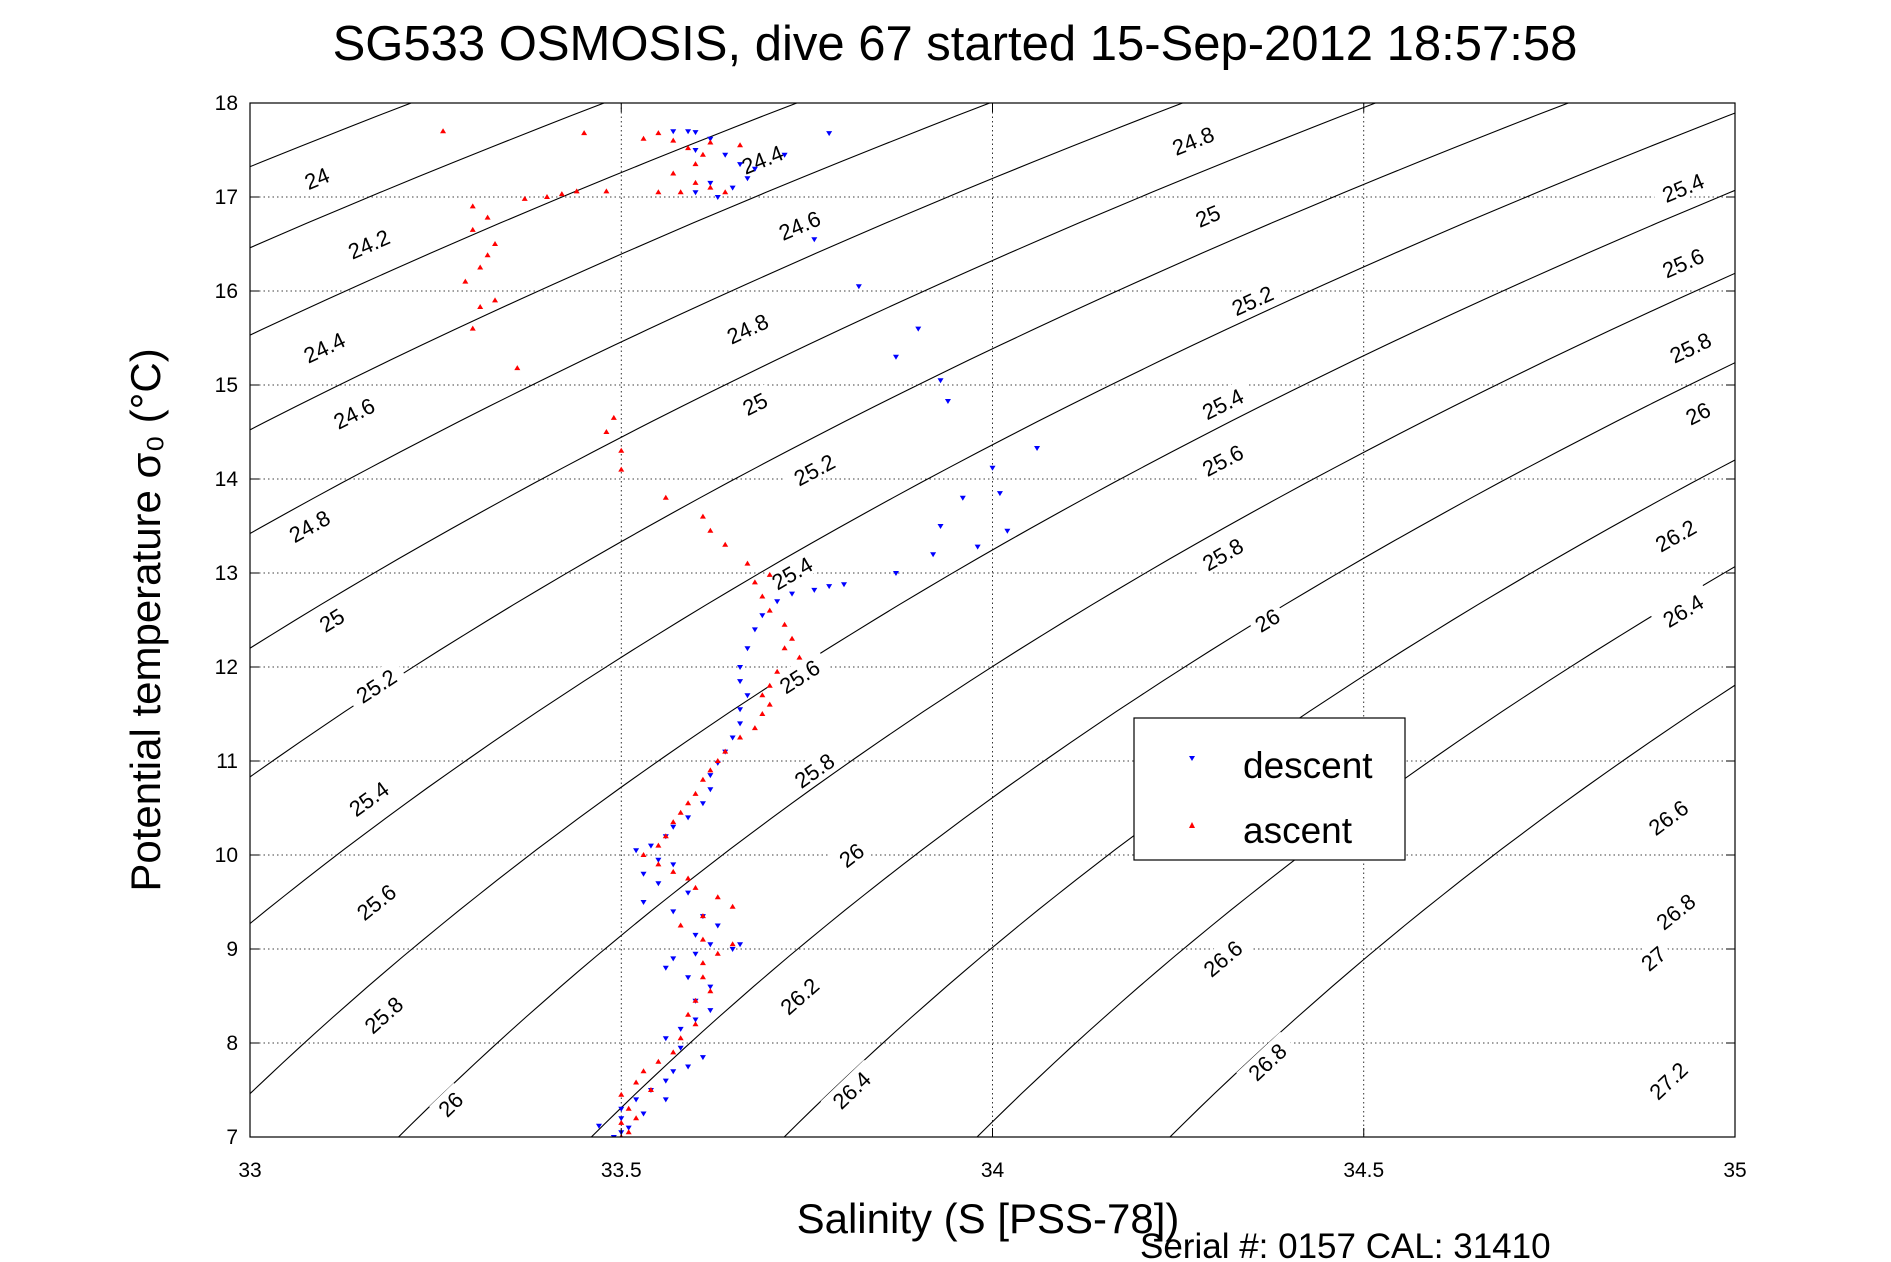 This screenshot has height=1262, width=1891. I want to click on y-tick-label: 14, so click(227, 479).